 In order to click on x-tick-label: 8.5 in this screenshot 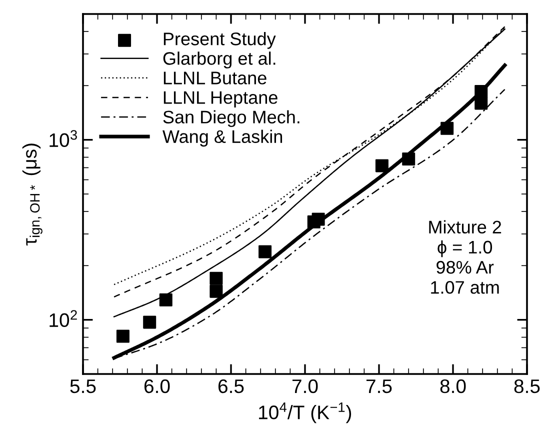, I will do `click(527, 386)`.